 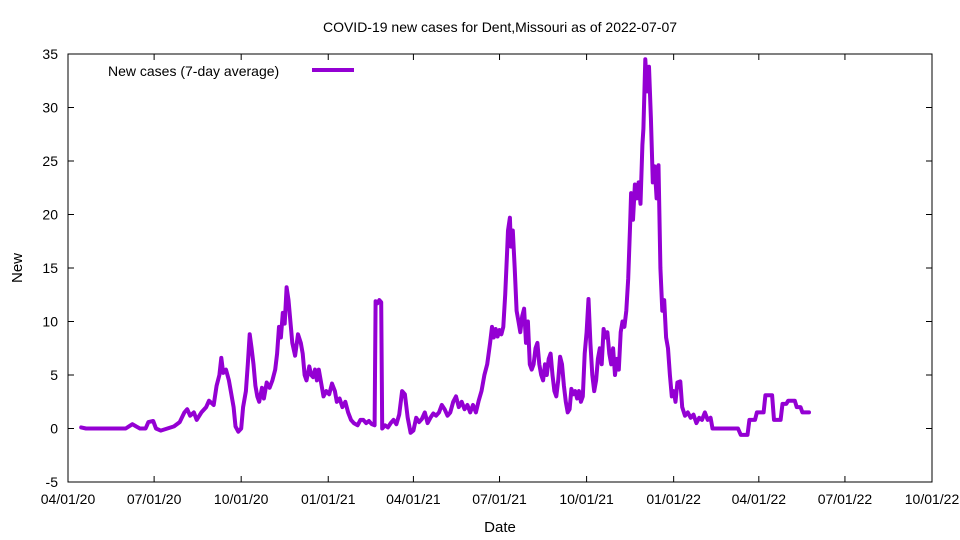 What do you see at coordinates (54, 429) in the screenshot?
I see `y-tick-label: 0` at bounding box center [54, 429].